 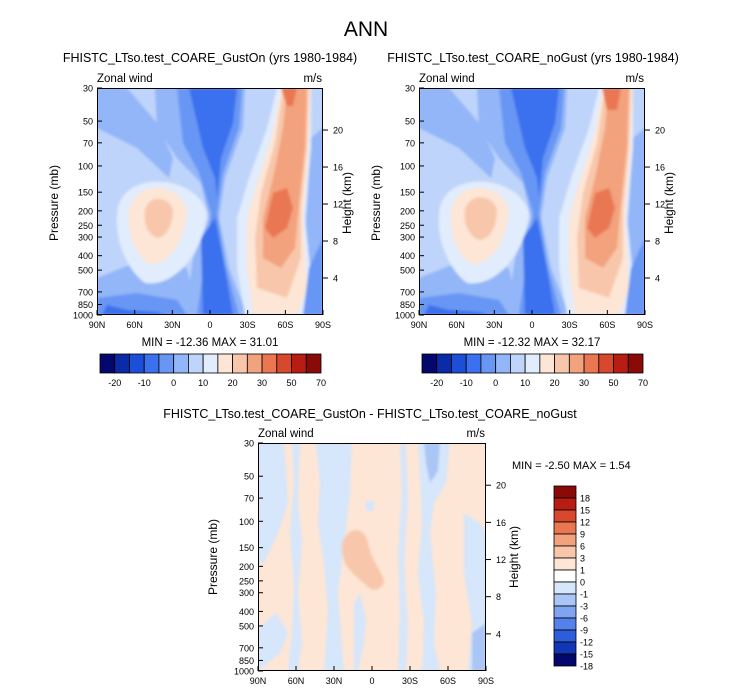 I want to click on figure-title: ANN, so click(x=366, y=29).